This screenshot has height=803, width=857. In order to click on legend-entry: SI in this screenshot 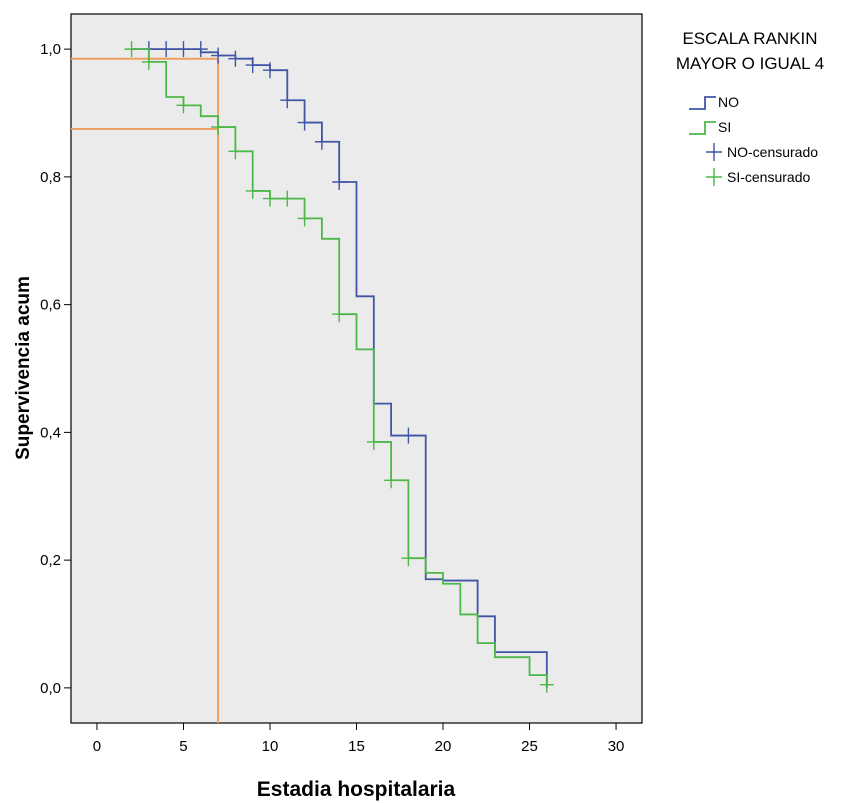, I will do `click(710, 127)`.